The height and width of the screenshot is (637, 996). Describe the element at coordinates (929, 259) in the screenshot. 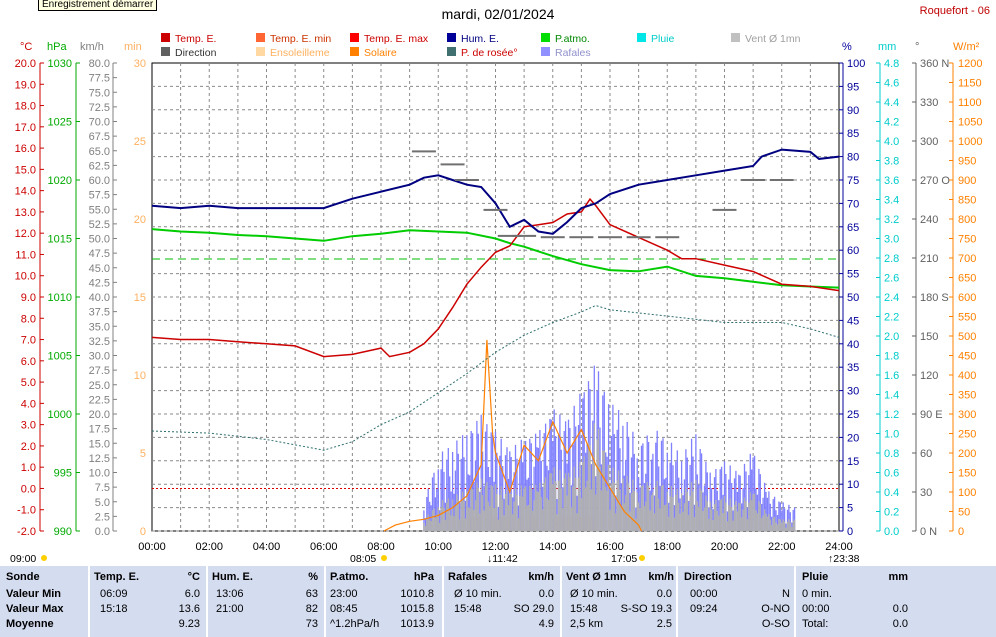

I see `dir-axis-tick: 210` at that location.